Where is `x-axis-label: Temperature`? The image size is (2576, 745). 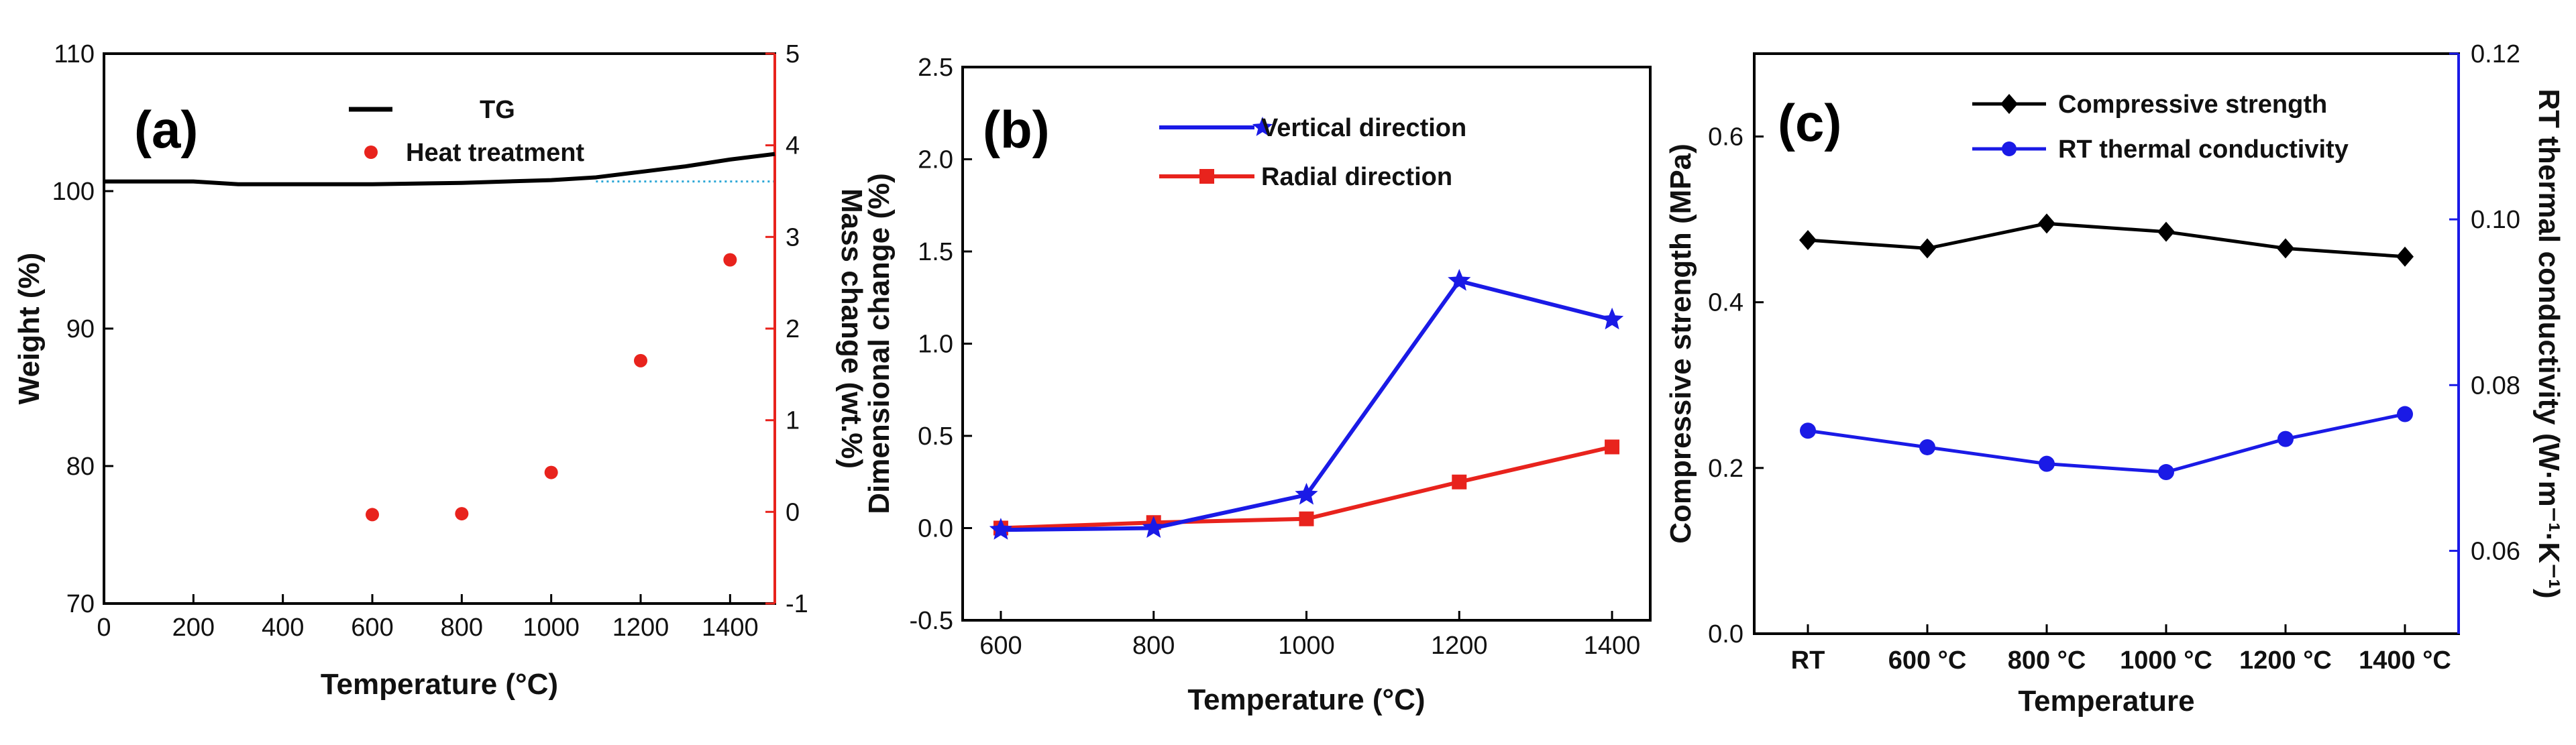
x-axis-label: Temperature is located at coordinates (2106, 701).